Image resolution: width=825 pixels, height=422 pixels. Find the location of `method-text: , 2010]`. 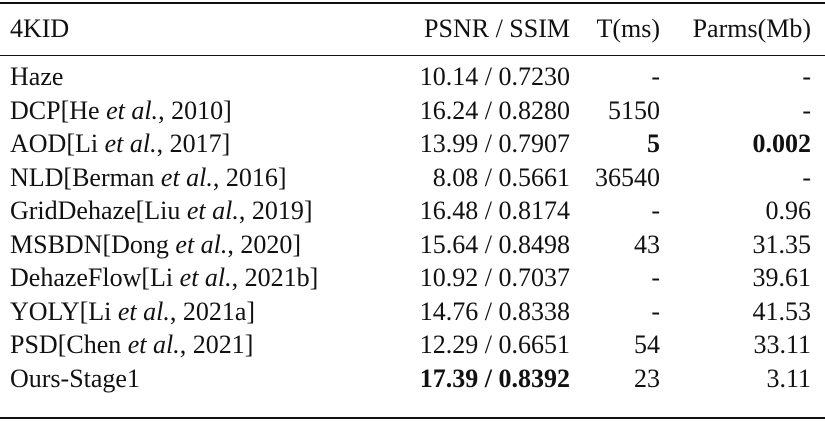

method-text: , 2010] is located at coordinates (195, 110).